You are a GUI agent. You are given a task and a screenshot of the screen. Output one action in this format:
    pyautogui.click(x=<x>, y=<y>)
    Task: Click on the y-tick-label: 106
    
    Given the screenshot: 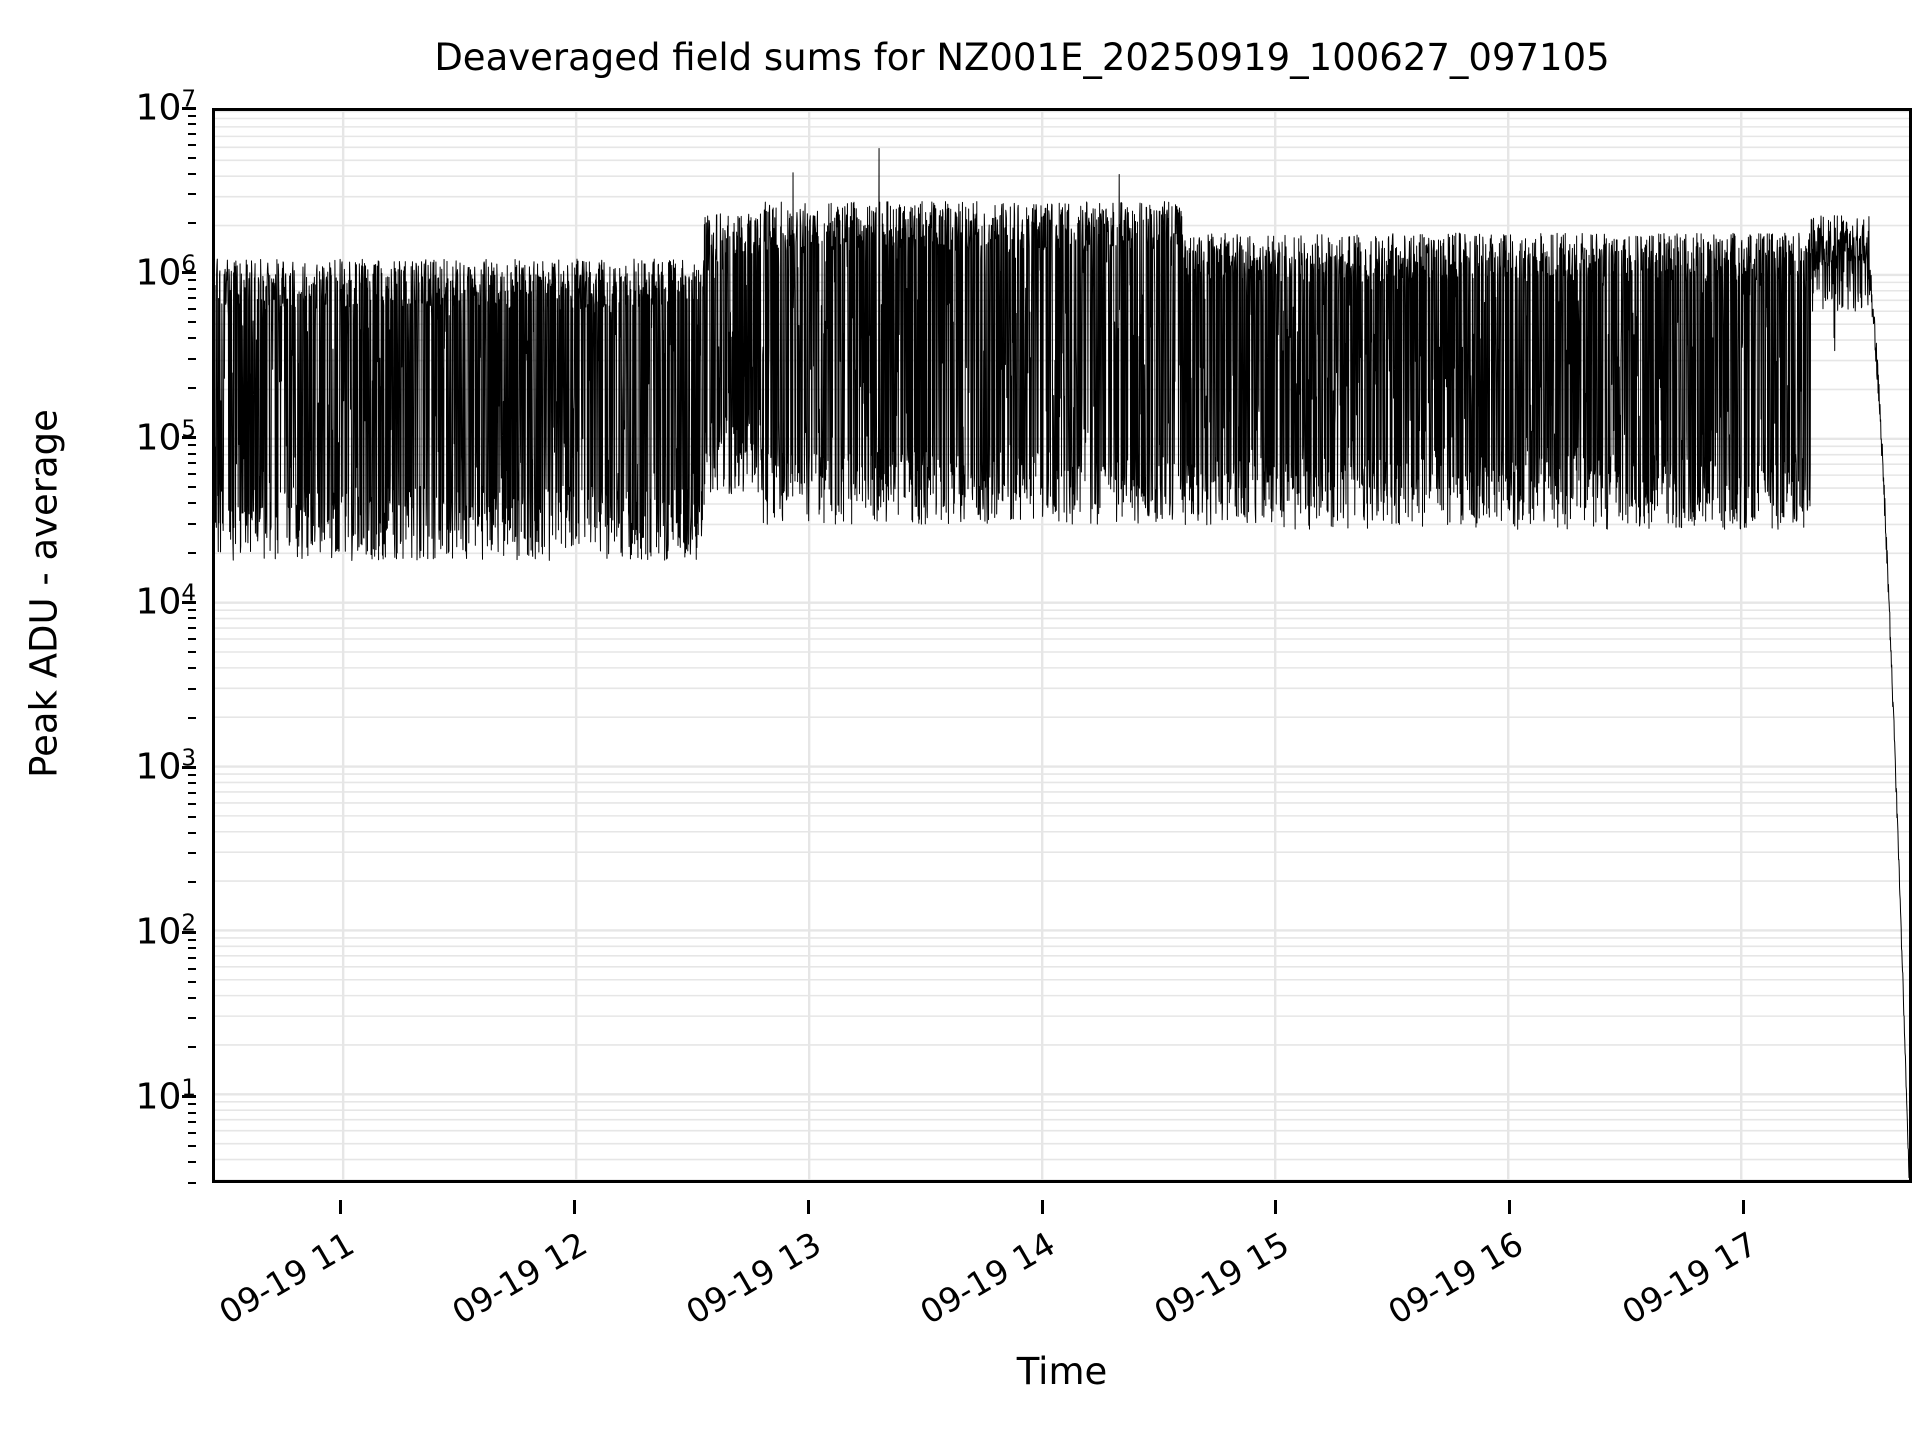 What is the action you would take?
    pyautogui.click(x=165, y=272)
    